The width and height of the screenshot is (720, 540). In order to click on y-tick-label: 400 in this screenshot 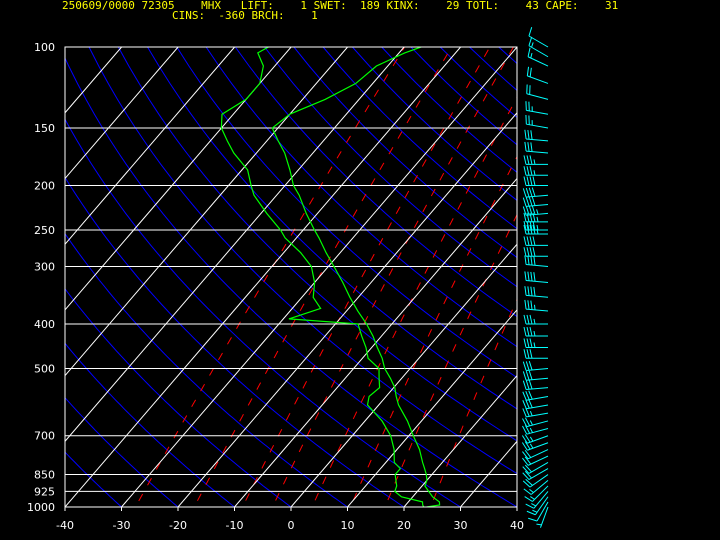, I will do `click(44, 324)`.